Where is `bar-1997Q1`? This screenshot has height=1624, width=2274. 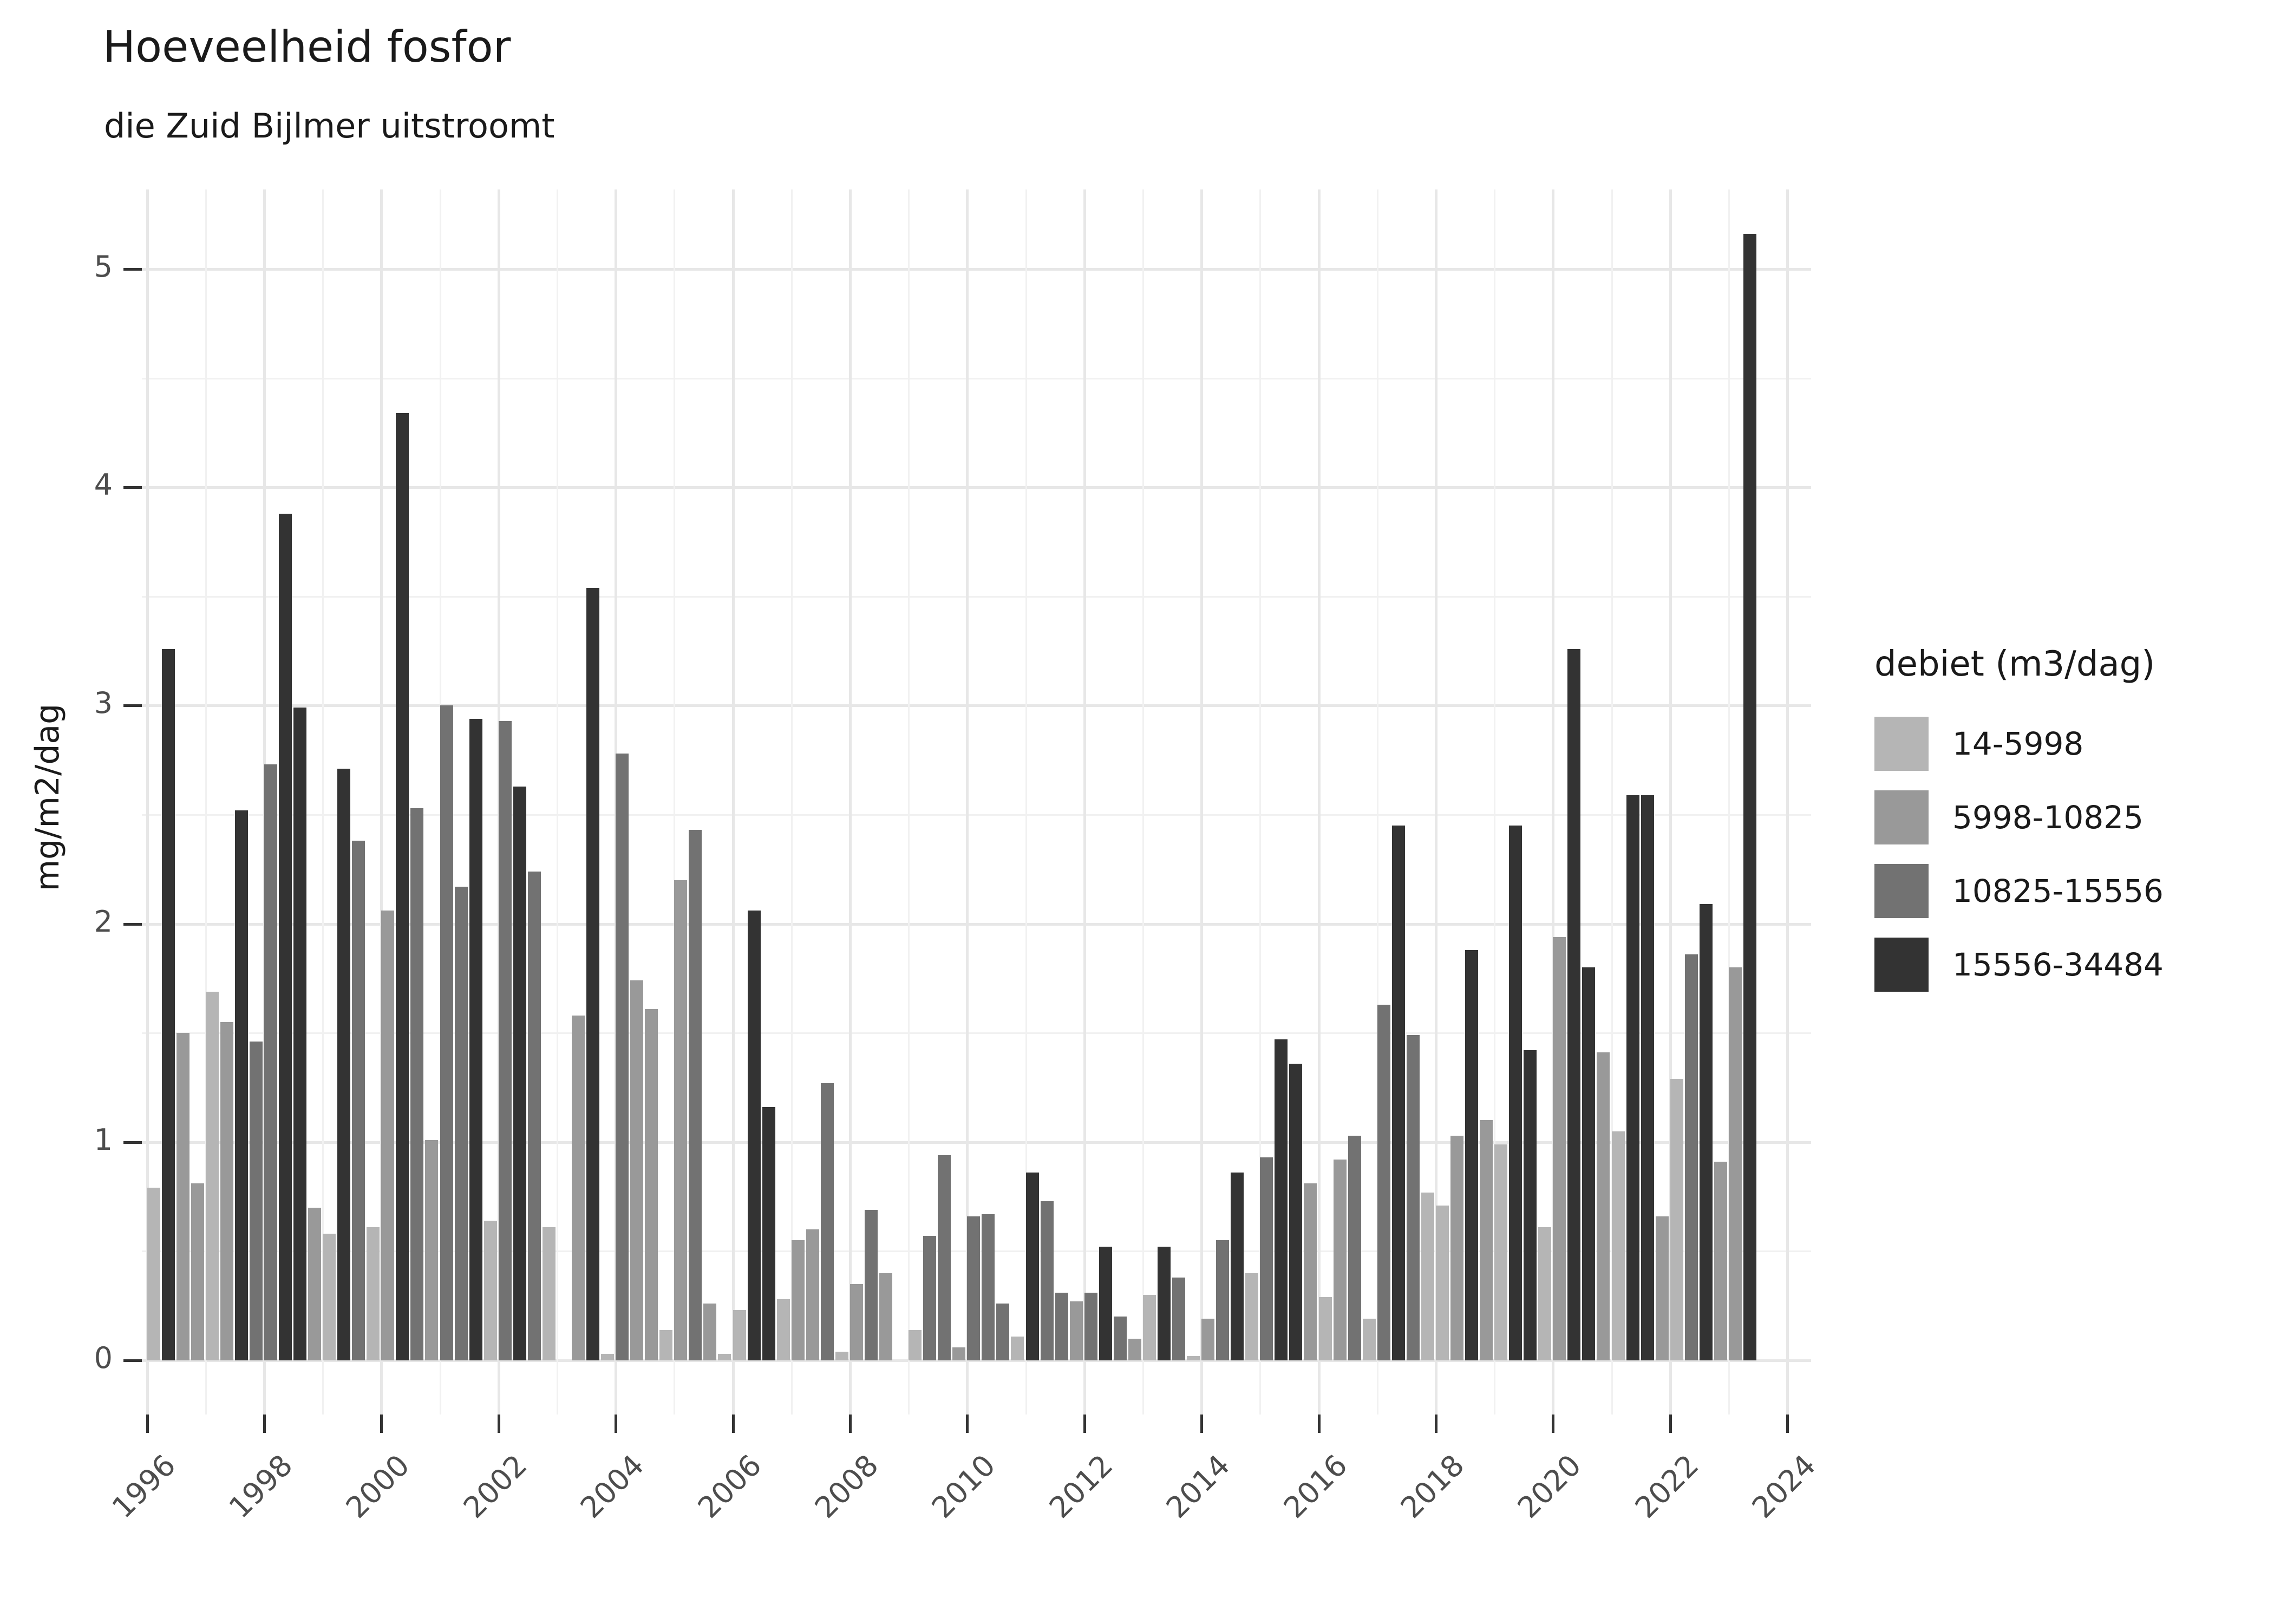
bar-1997Q1 is located at coordinates (212, 1175).